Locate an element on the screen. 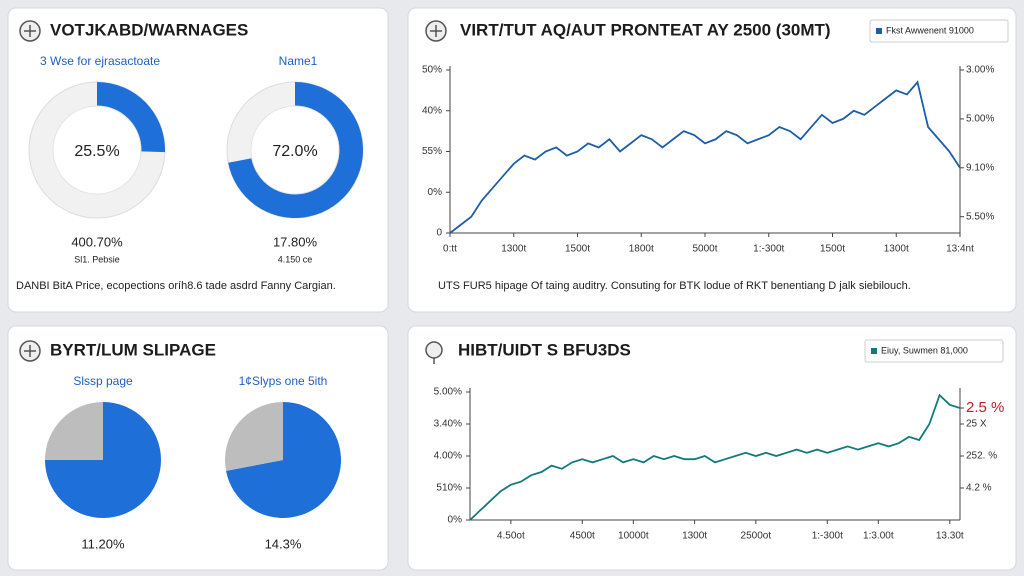  y-tick-label: 510% is located at coordinates (449, 488).